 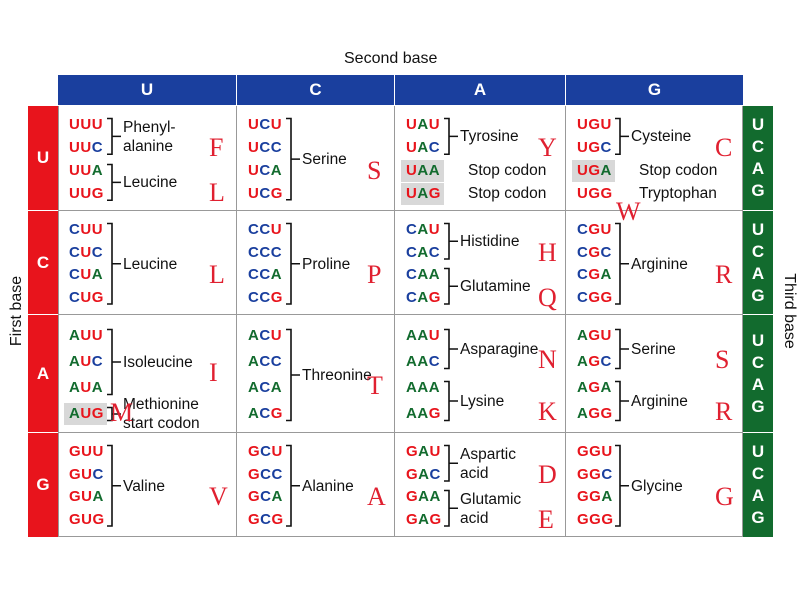 What do you see at coordinates (661, 137) in the screenshot?
I see `amino-acid-label: Cysteine` at bounding box center [661, 137].